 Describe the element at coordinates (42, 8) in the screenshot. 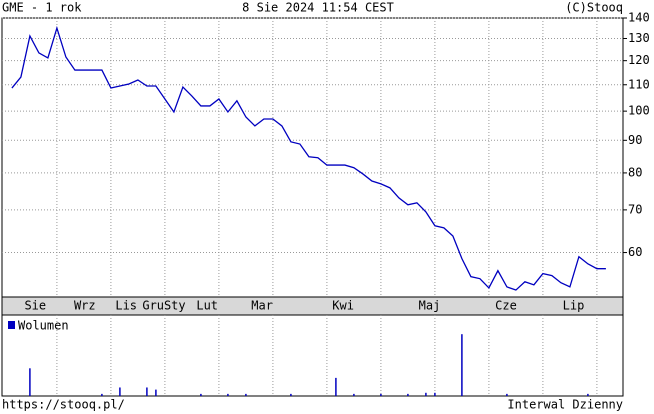

I see `chart-title: GME - 1 rok` at that location.